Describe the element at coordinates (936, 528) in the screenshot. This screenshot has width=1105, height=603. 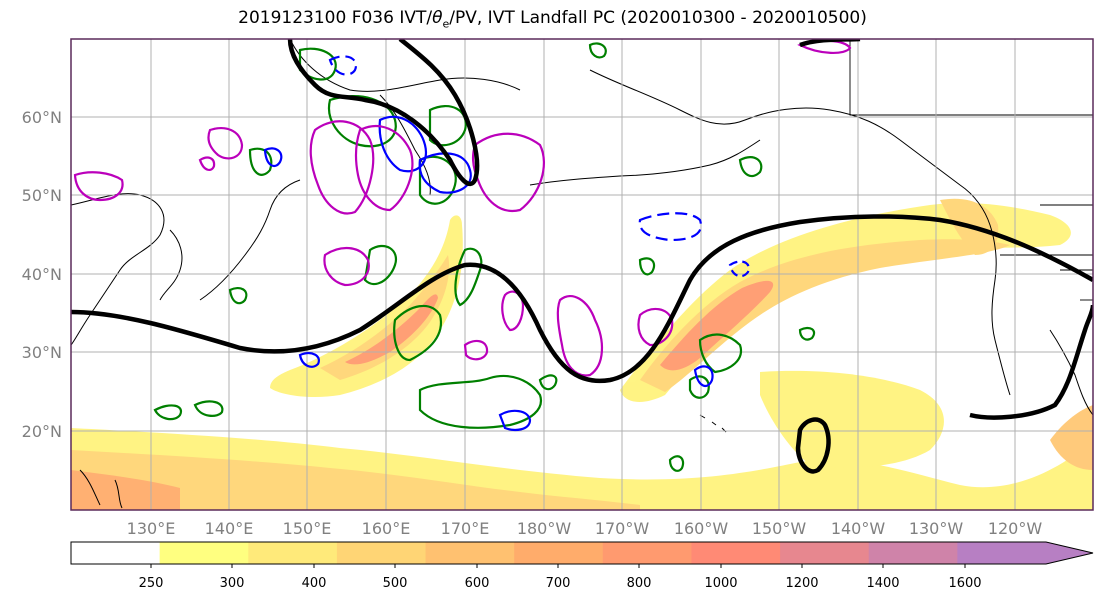
I see `lon-label: 130°W` at that location.